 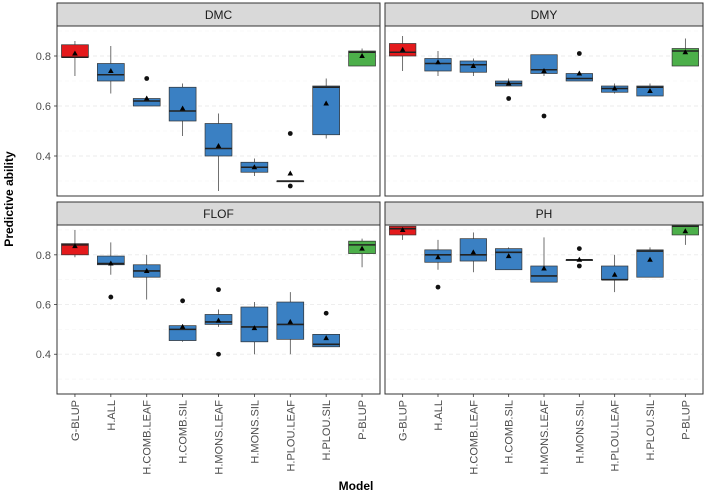 I want to click on facet-strip-title: PH, so click(x=544, y=214).